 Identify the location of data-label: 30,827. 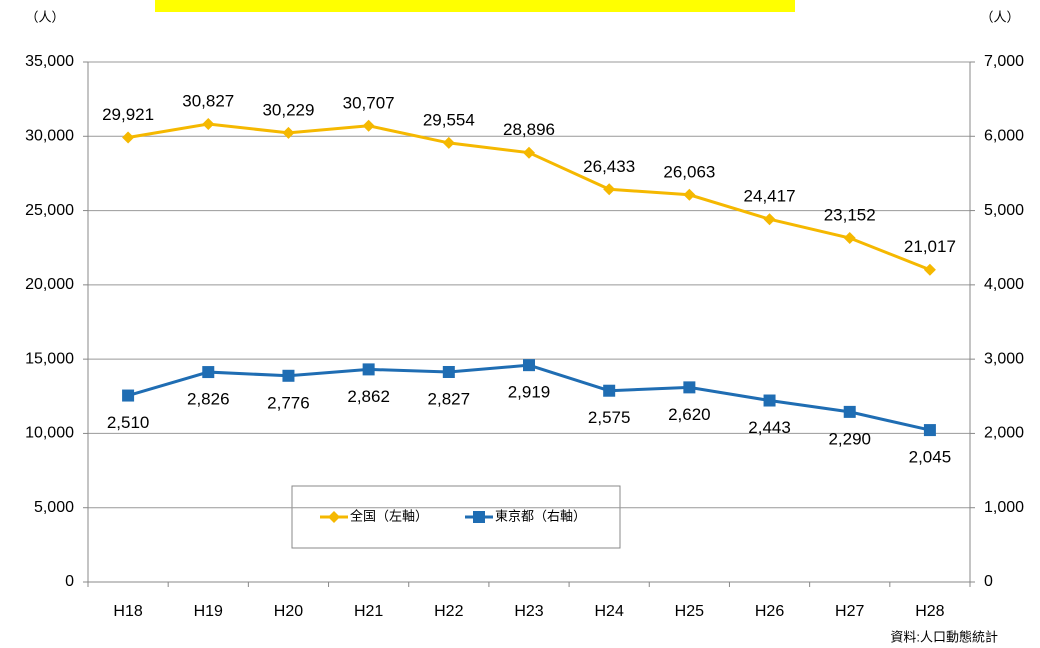
(208, 100).